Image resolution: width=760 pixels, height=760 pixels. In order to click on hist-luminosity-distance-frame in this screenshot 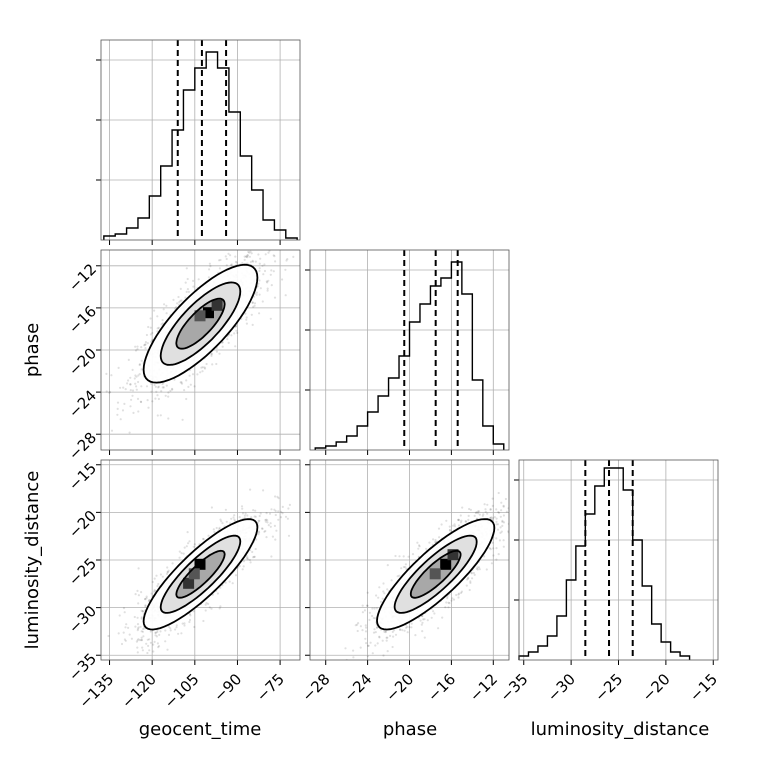, I will do `click(618, 560)`.